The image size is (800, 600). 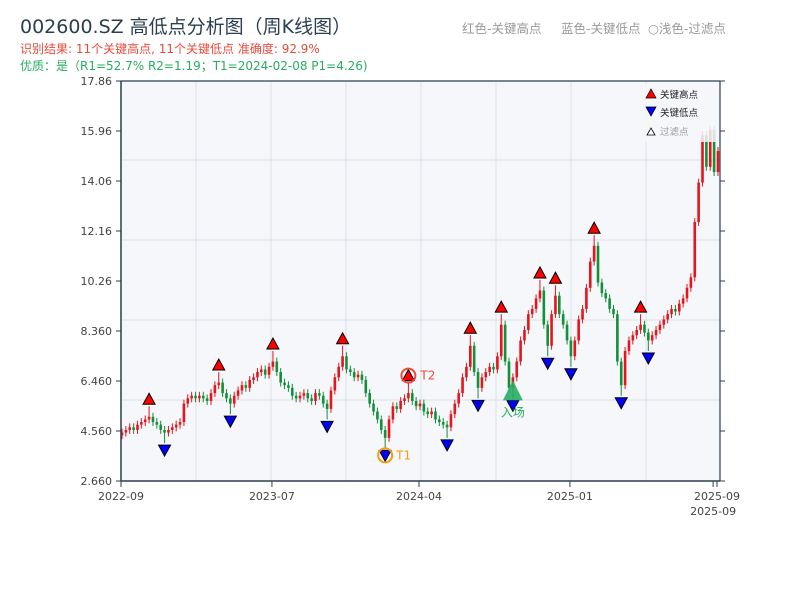 What do you see at coordinates (97, 431) in the screenshot?
I see `y-tick-label: 4.560` at bounding box center [97, 431].